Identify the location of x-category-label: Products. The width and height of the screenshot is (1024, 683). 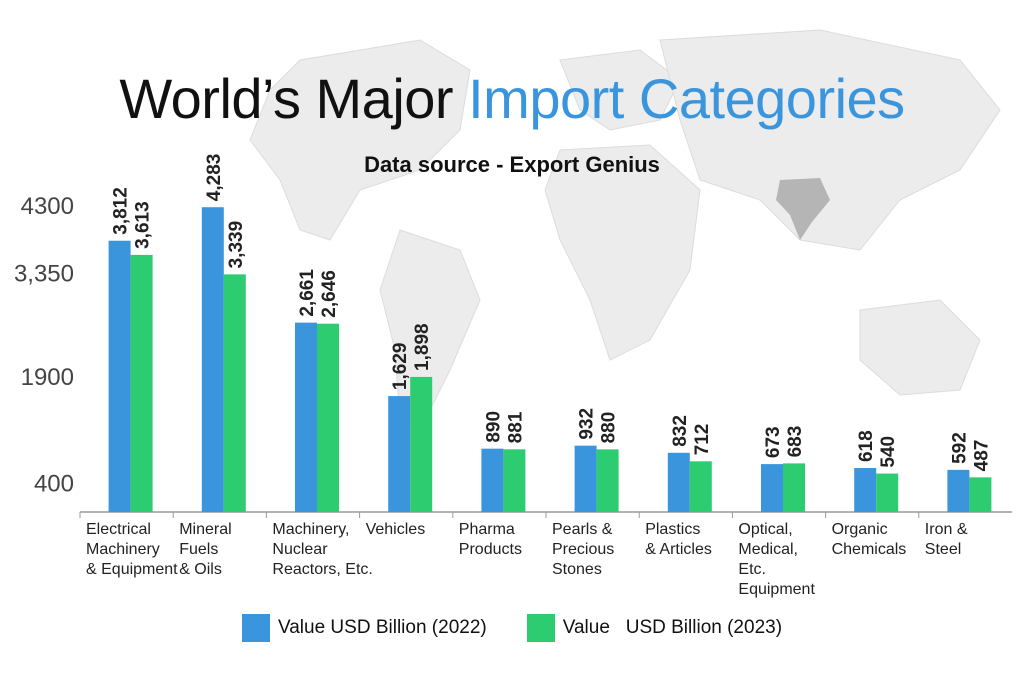
(490, 549).